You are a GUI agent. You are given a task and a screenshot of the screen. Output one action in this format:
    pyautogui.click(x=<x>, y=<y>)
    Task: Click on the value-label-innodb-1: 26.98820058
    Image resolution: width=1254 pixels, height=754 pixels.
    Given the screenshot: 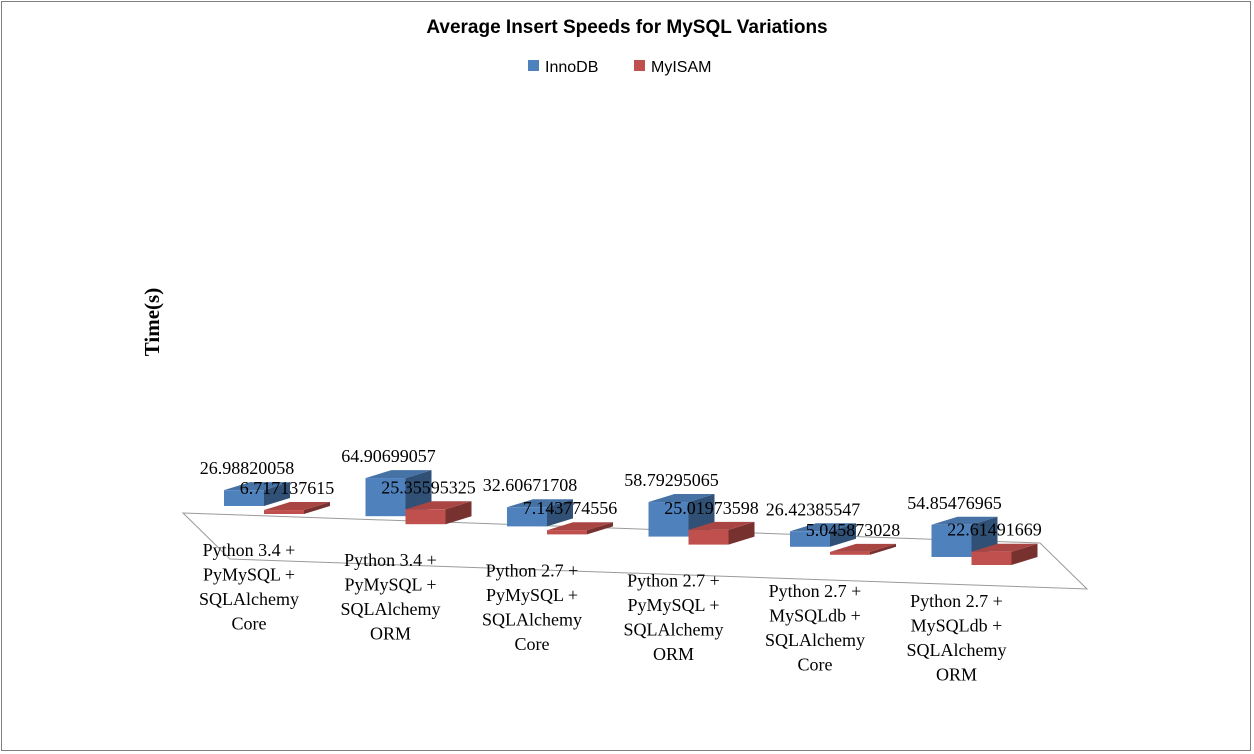 What is the action you would take?
    pyautogui.click(x=247, y=468)
    